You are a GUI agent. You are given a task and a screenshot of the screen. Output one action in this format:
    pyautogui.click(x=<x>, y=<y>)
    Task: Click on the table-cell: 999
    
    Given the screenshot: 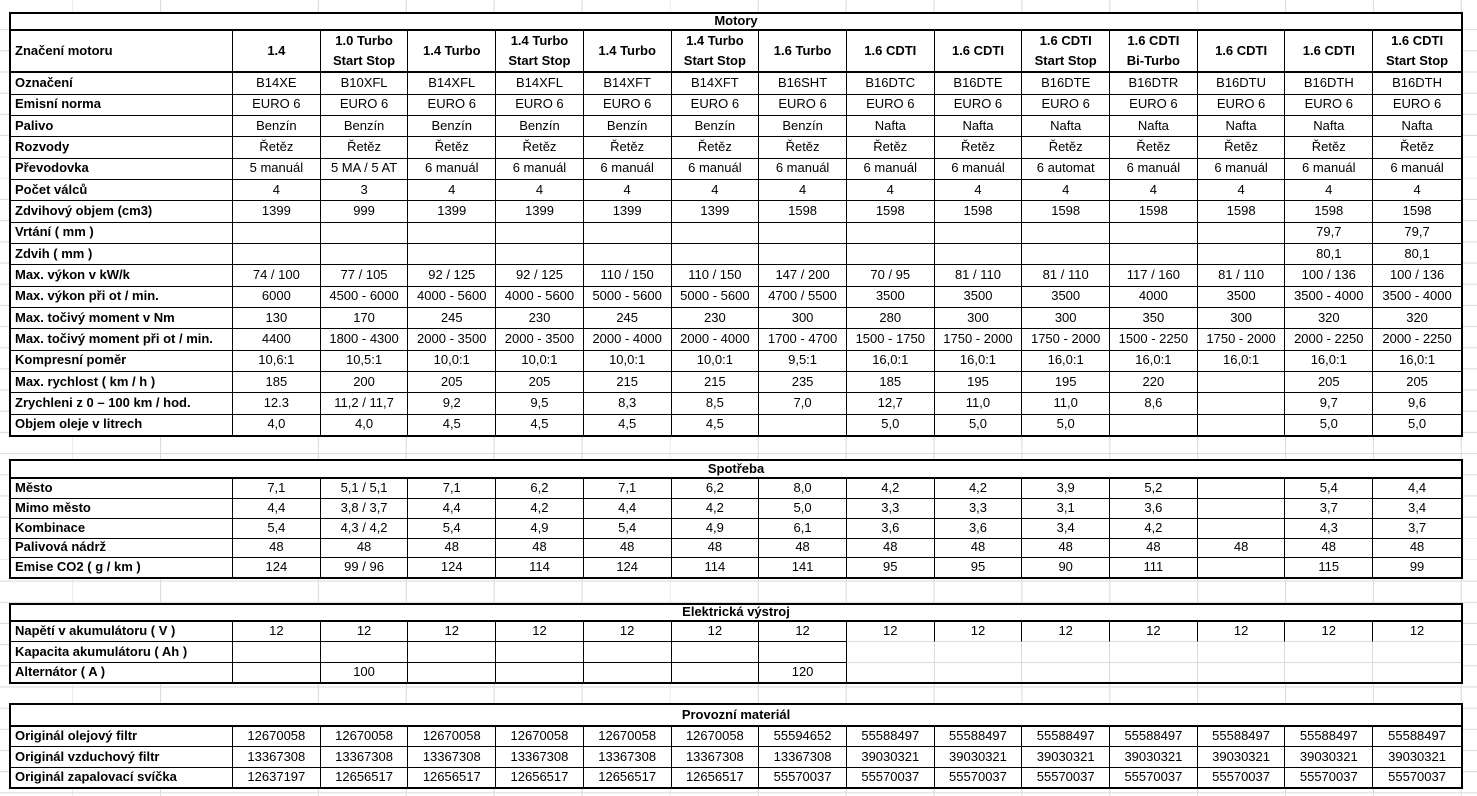 What is the action you would take?
    pyautogui.click(x=364, y=212)
    